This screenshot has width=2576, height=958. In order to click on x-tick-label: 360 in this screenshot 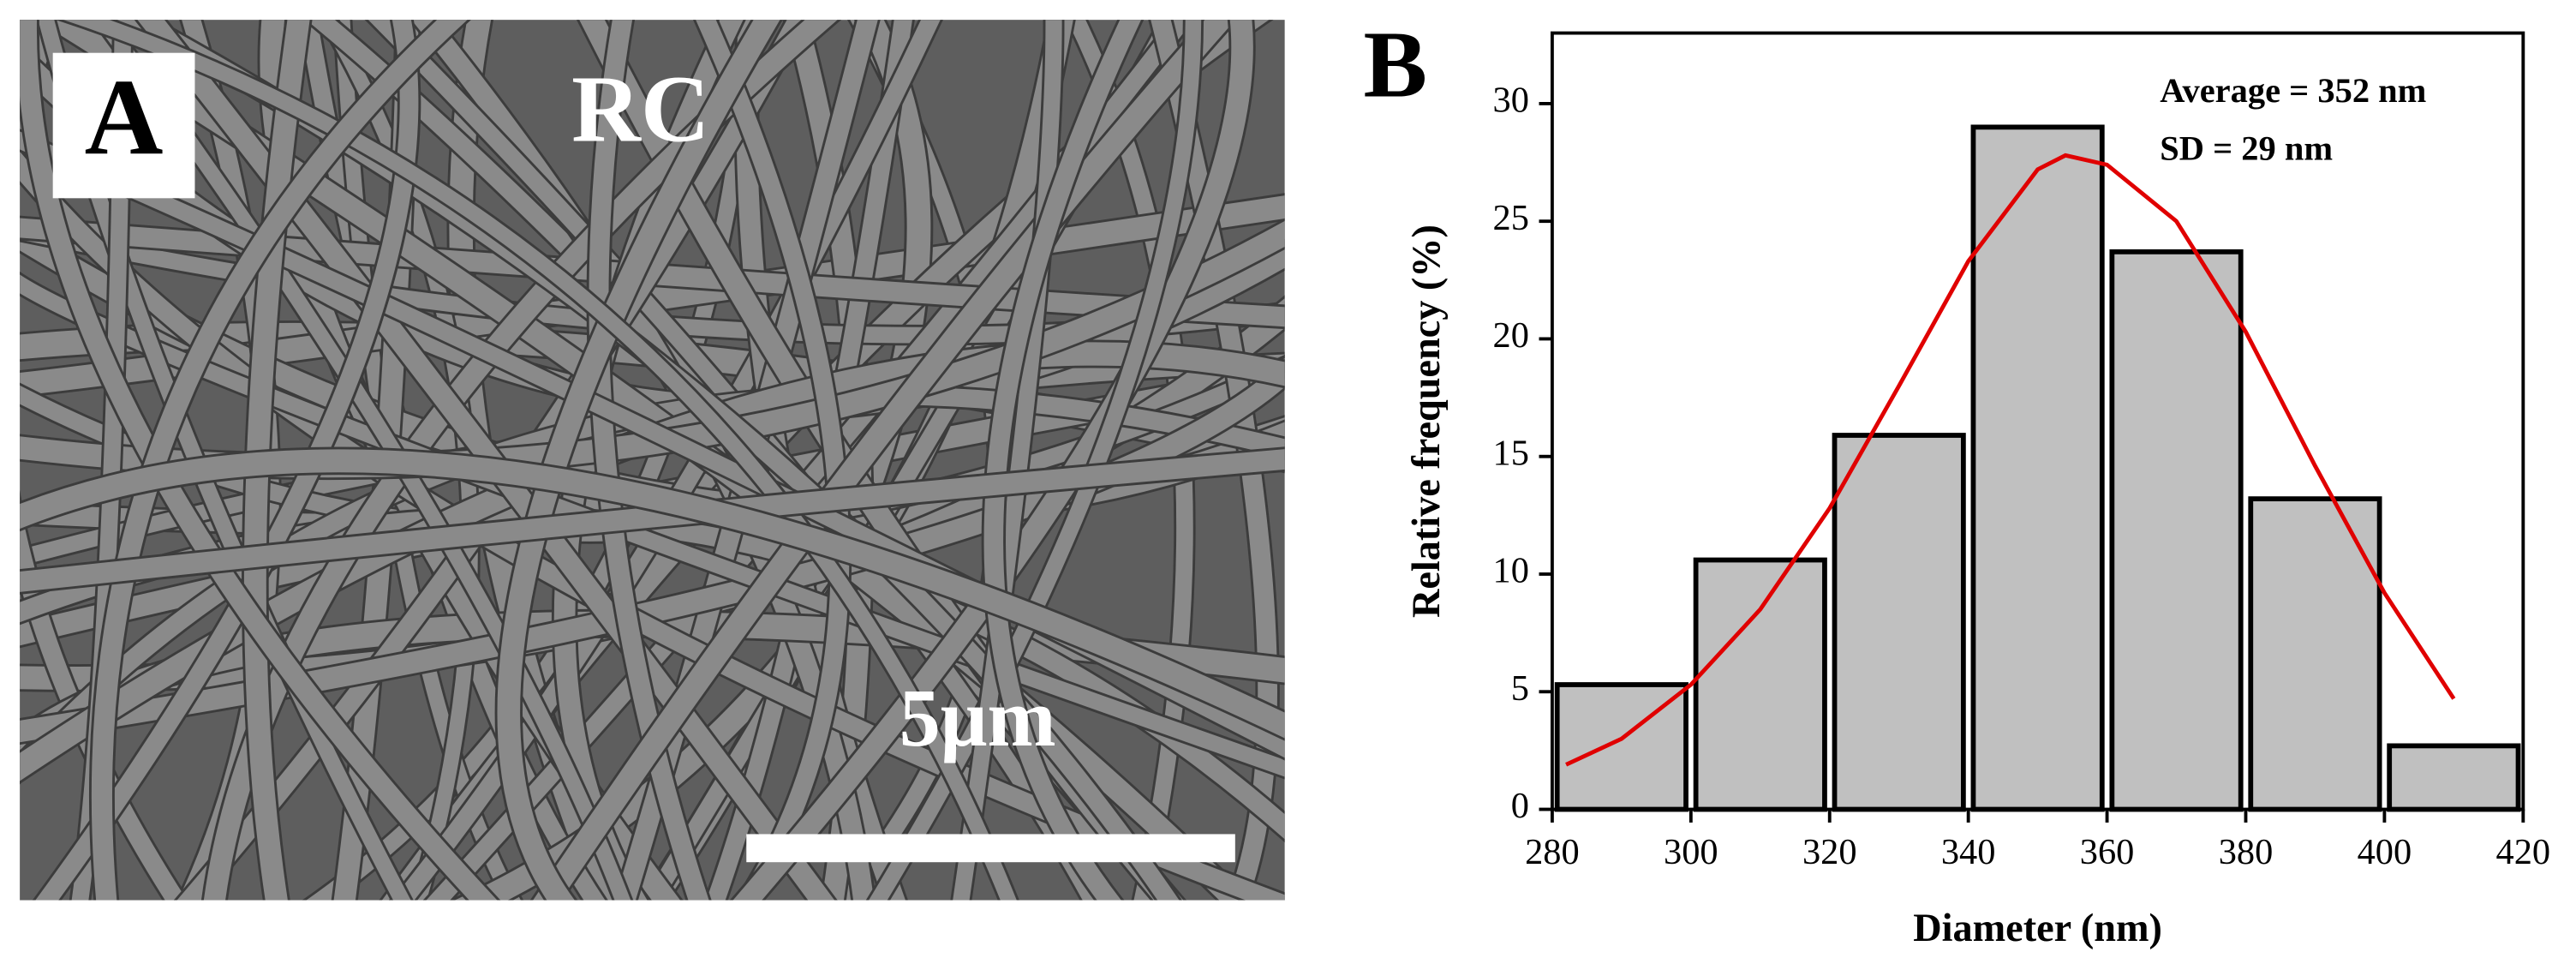, I will do `click(2108, 852)`.